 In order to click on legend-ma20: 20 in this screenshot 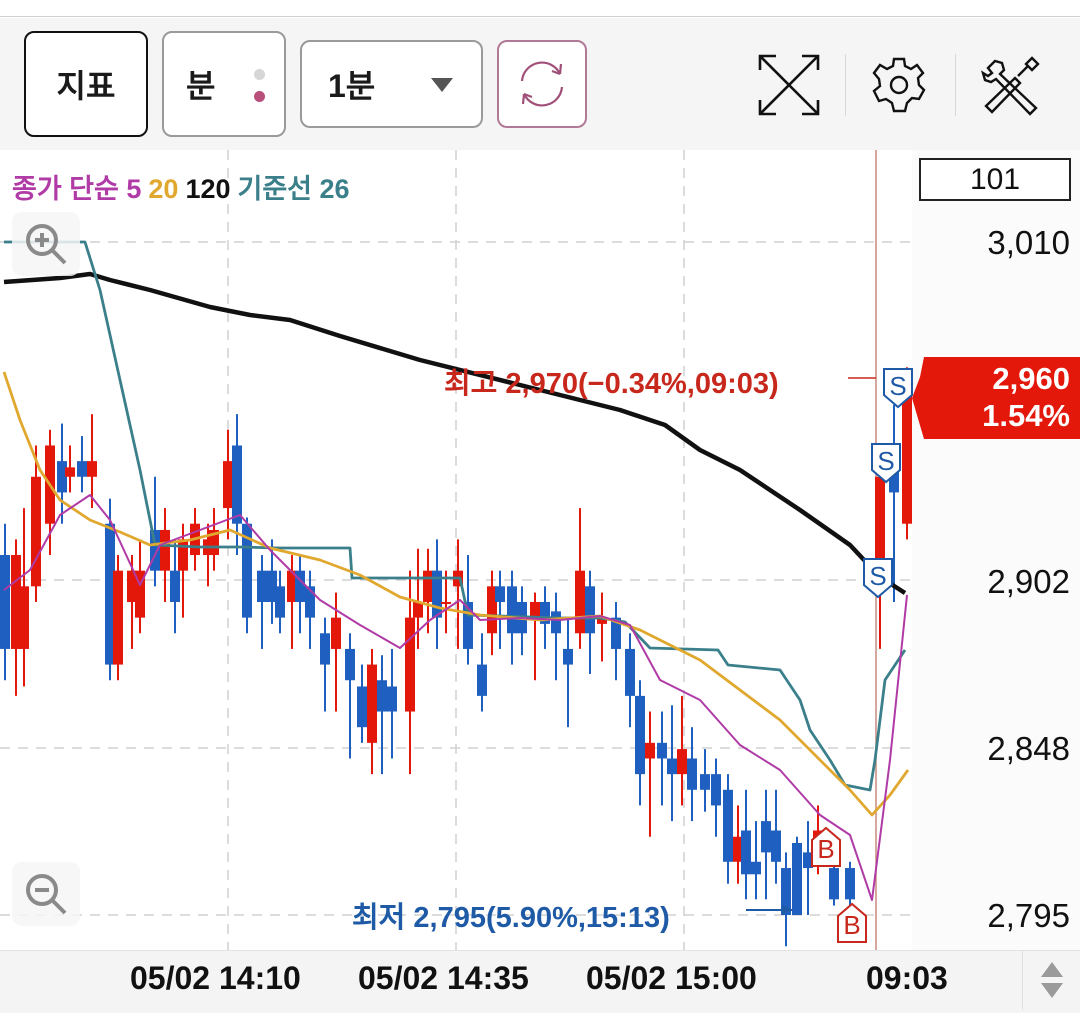, I will do `click(163, 189)`.